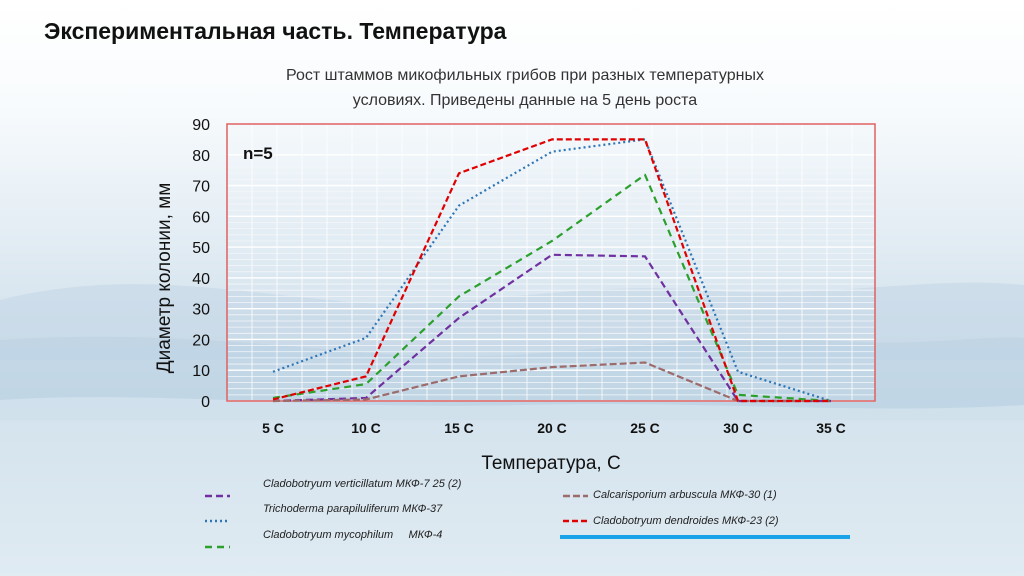 The height and width of the screenshot is (576, 1024). Describe the element at coordinates (201, 371) in the screenshot. I see `y-tick-label: 10` at that location.